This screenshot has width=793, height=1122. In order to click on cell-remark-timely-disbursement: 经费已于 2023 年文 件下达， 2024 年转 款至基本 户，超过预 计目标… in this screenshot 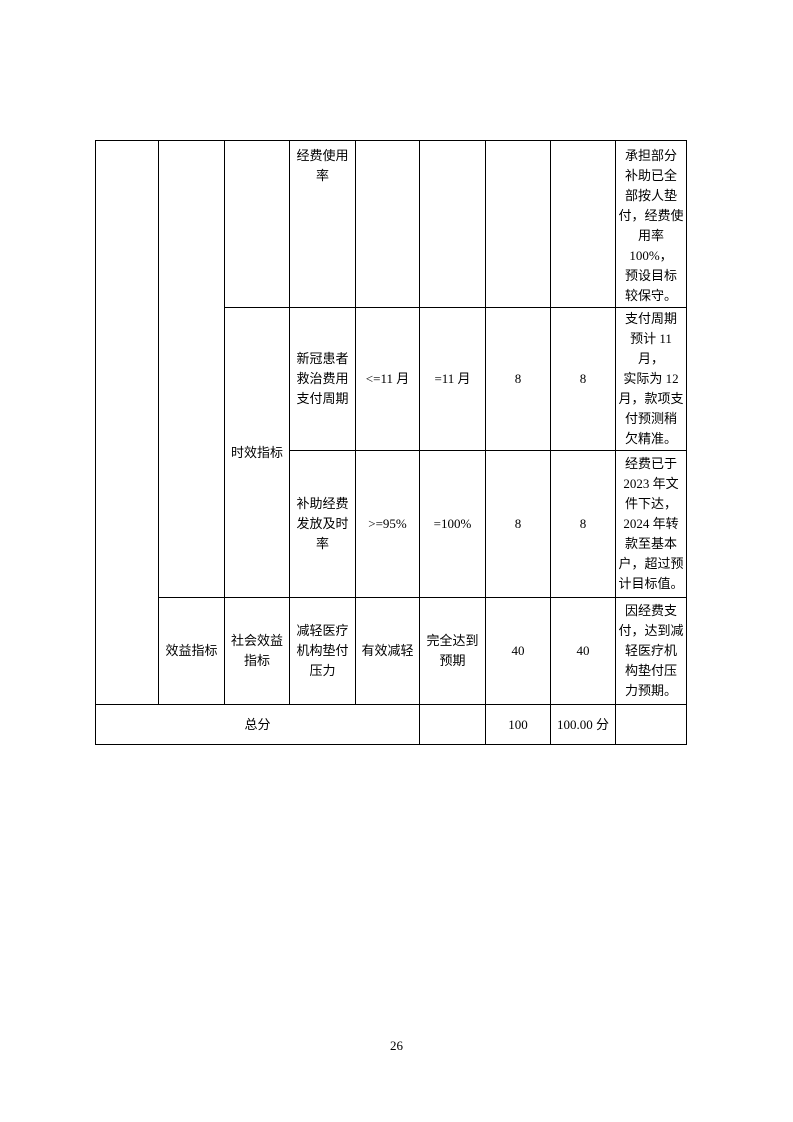, I will do `click(651, 524)`.